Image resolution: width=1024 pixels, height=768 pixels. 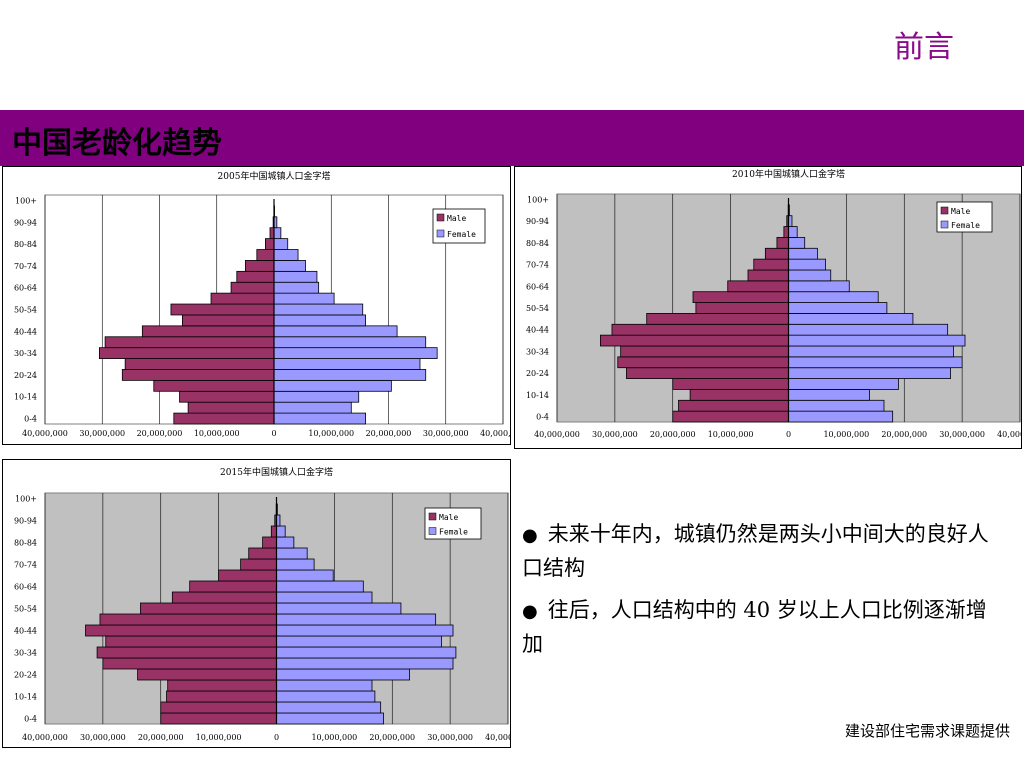 What do you see at coordinates (537, 265) in the screenshot?
I see `y-tick-label: 70-74` at bounding box center [537, 265].